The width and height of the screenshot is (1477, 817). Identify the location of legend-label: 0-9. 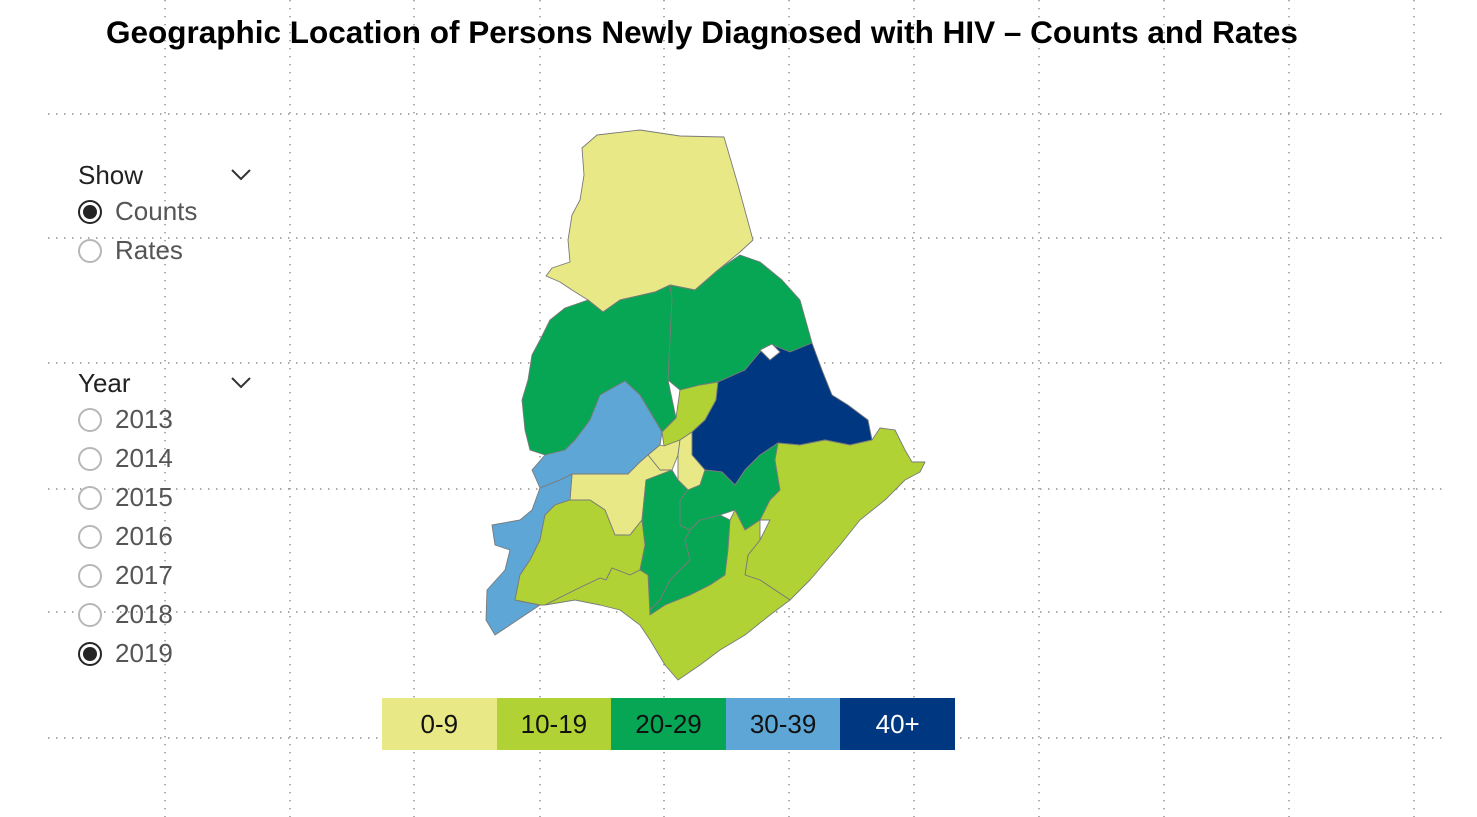
(439, 723).